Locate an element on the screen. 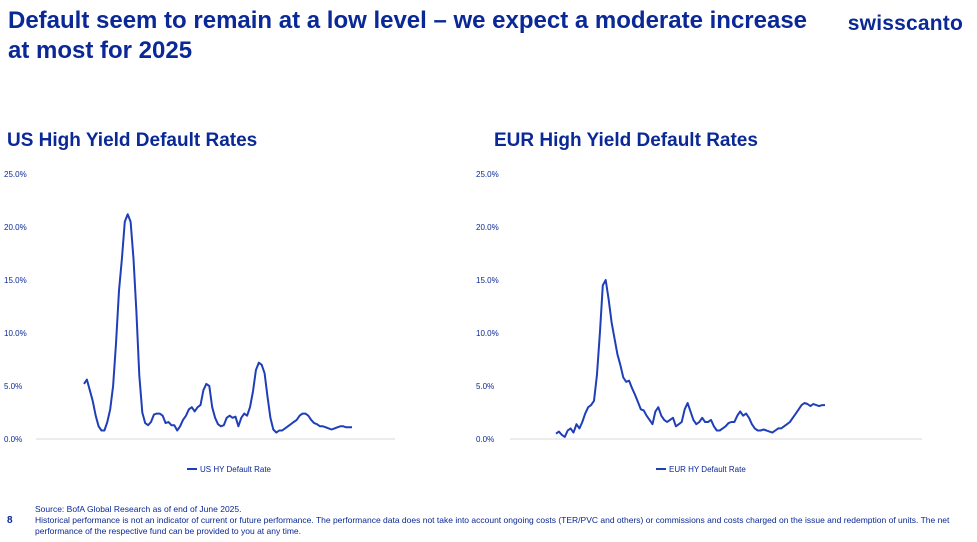  eur-legend-label: EUR HY Default Rate is located at coordinates (707, 469).